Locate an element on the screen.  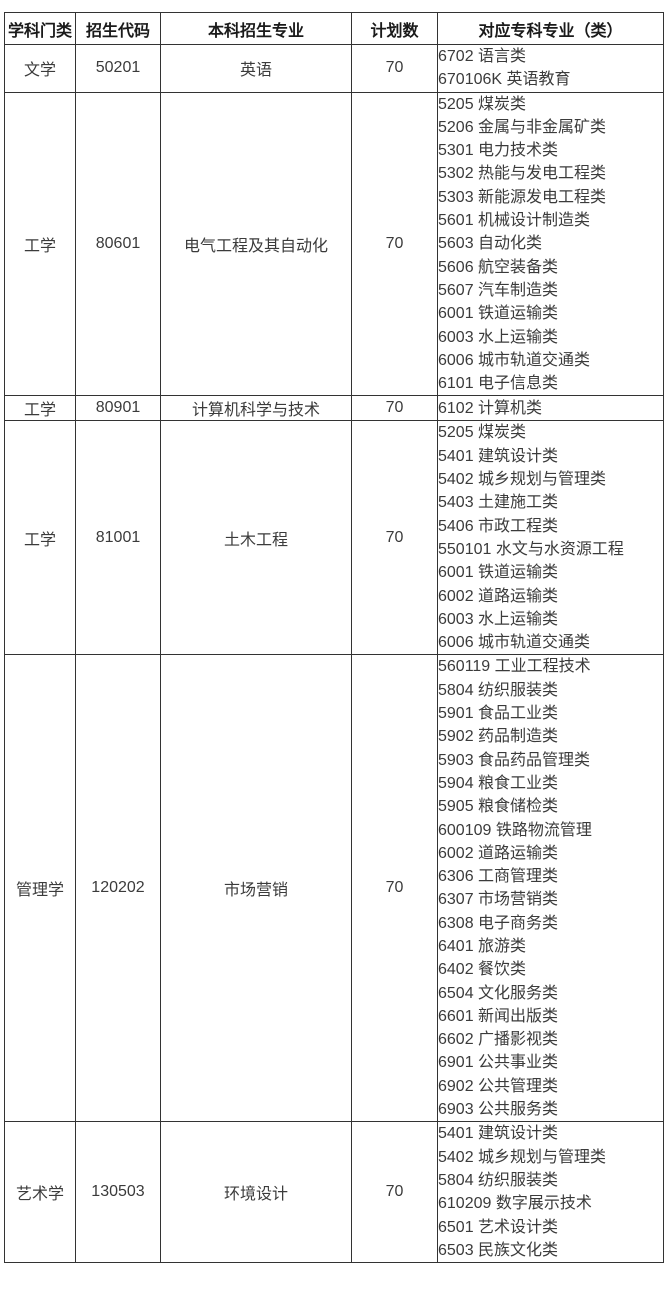
corresponding-specialties-cell: 6102 计算机类 is located at coordinates (550, 408).